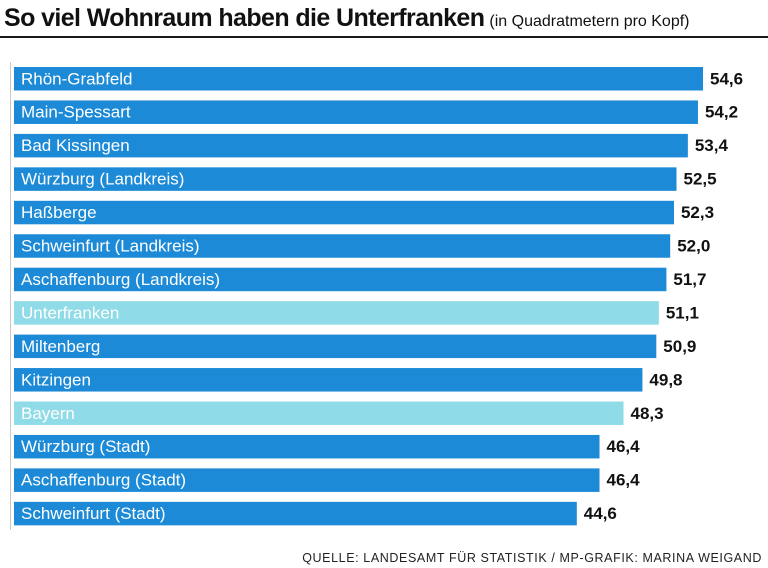 The width and height of the screenshot is (768, 568). I want to click on bar-hassberge, so click(344, 212).